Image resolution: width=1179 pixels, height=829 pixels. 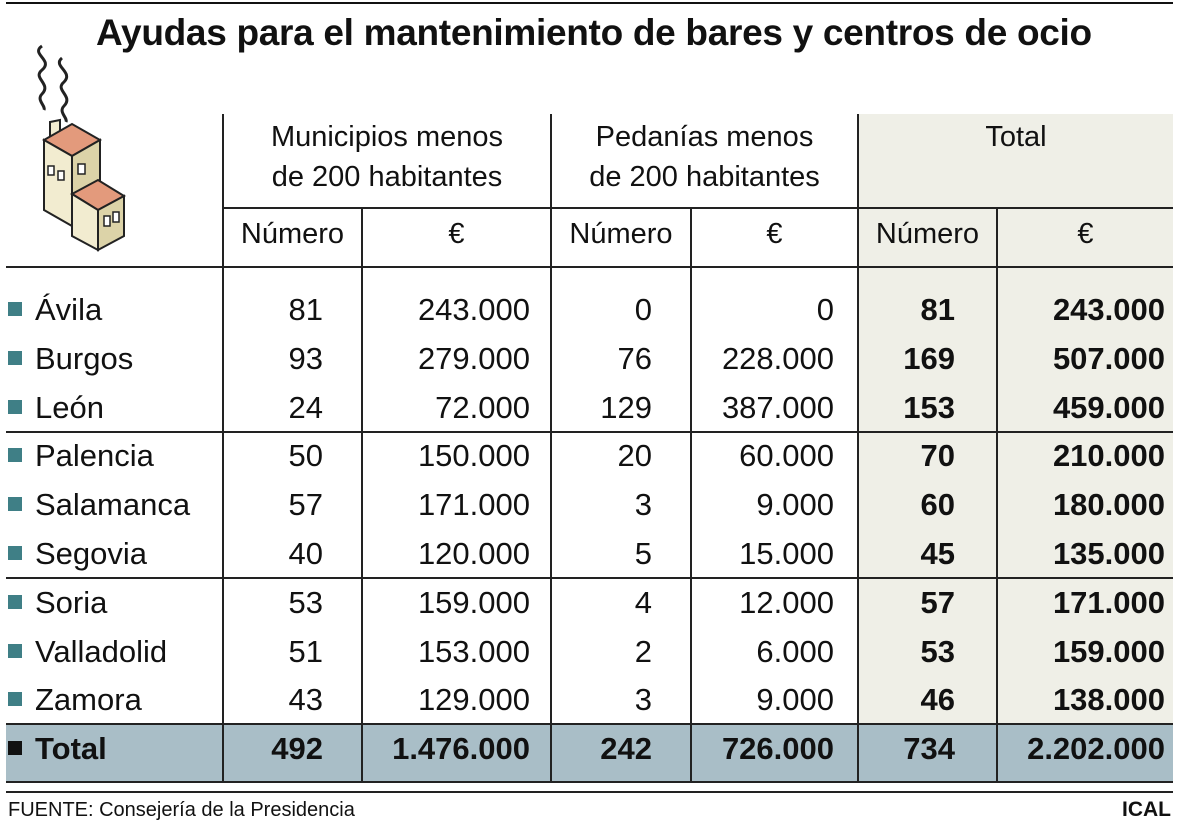 I want to click on table-cell: 129, so click(x=626, y=407).